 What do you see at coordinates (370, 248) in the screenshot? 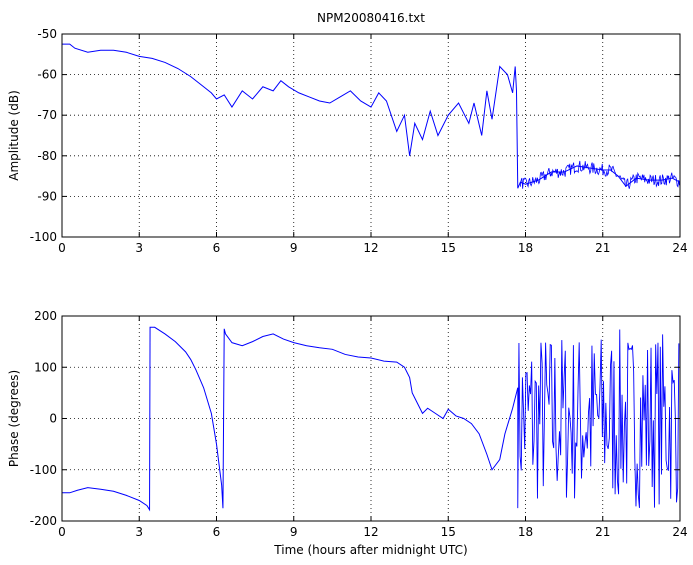
I see `amplitude-x-tick-label: 12` at bounding box center [370, 248].